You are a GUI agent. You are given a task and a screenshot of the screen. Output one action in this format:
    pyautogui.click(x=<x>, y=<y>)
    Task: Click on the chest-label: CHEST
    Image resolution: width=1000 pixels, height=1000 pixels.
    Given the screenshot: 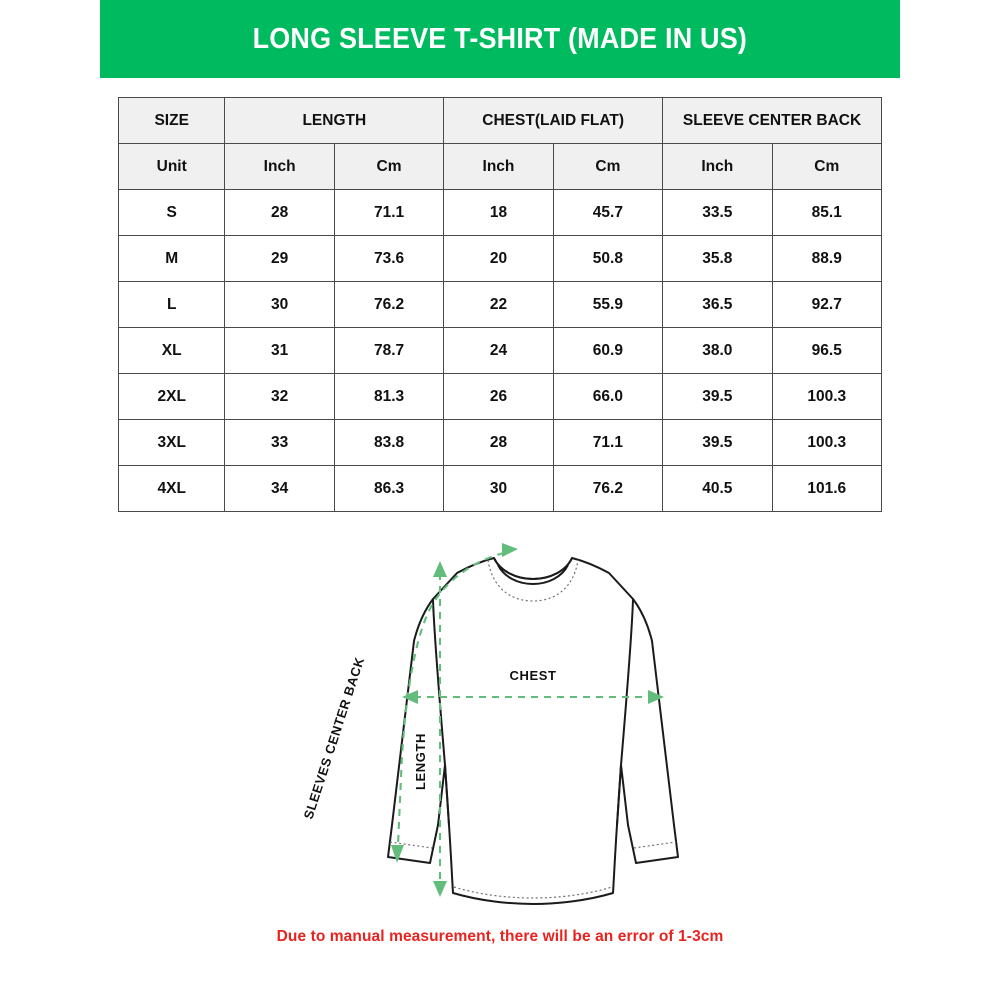 What is the action you would take?
    pyautogui.click(x=532, y=675)
    